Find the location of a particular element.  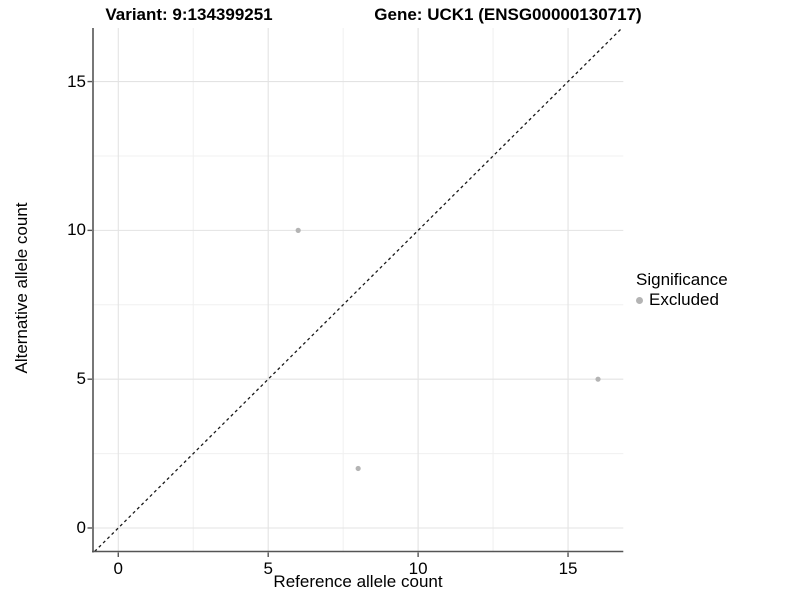

x-axis-title: Reference allele count is located at coordinates (358, 581).